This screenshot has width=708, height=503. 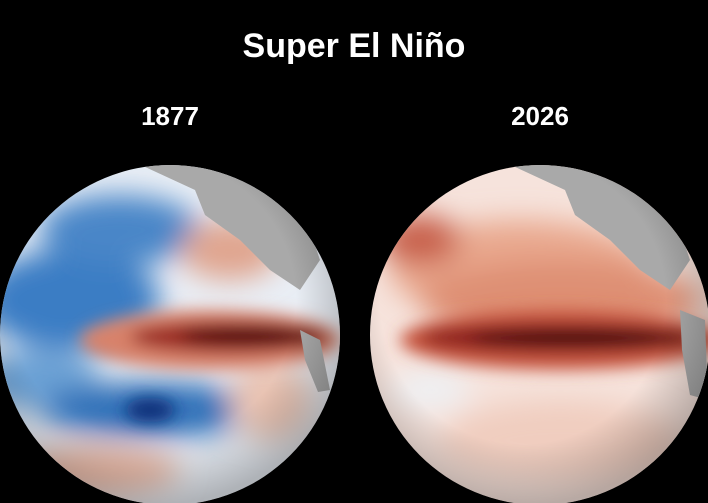 I want to click on panel-label: 1877, so click(x=170, y=116).